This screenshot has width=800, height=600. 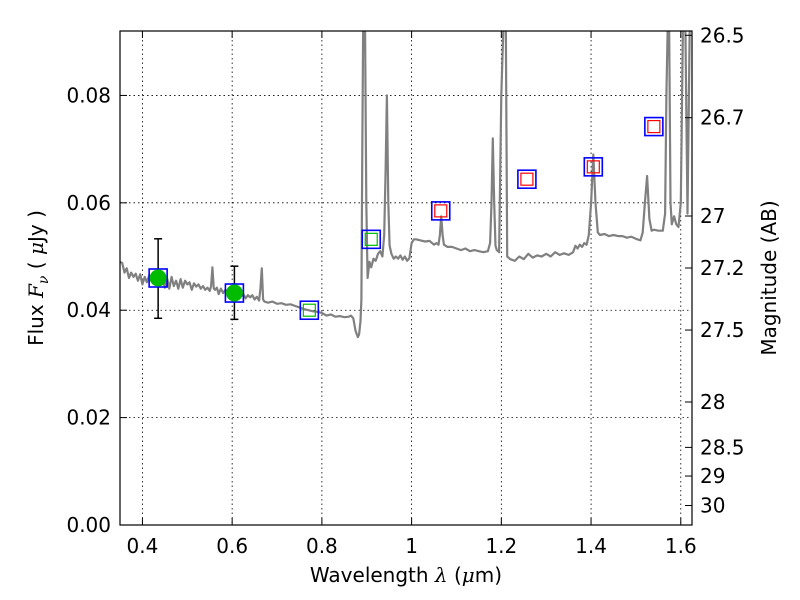 What do you see at coordinates (88, 95) in the screenshot?
I see `y-tick-label: 0.08` at bounding box center [88, 95].